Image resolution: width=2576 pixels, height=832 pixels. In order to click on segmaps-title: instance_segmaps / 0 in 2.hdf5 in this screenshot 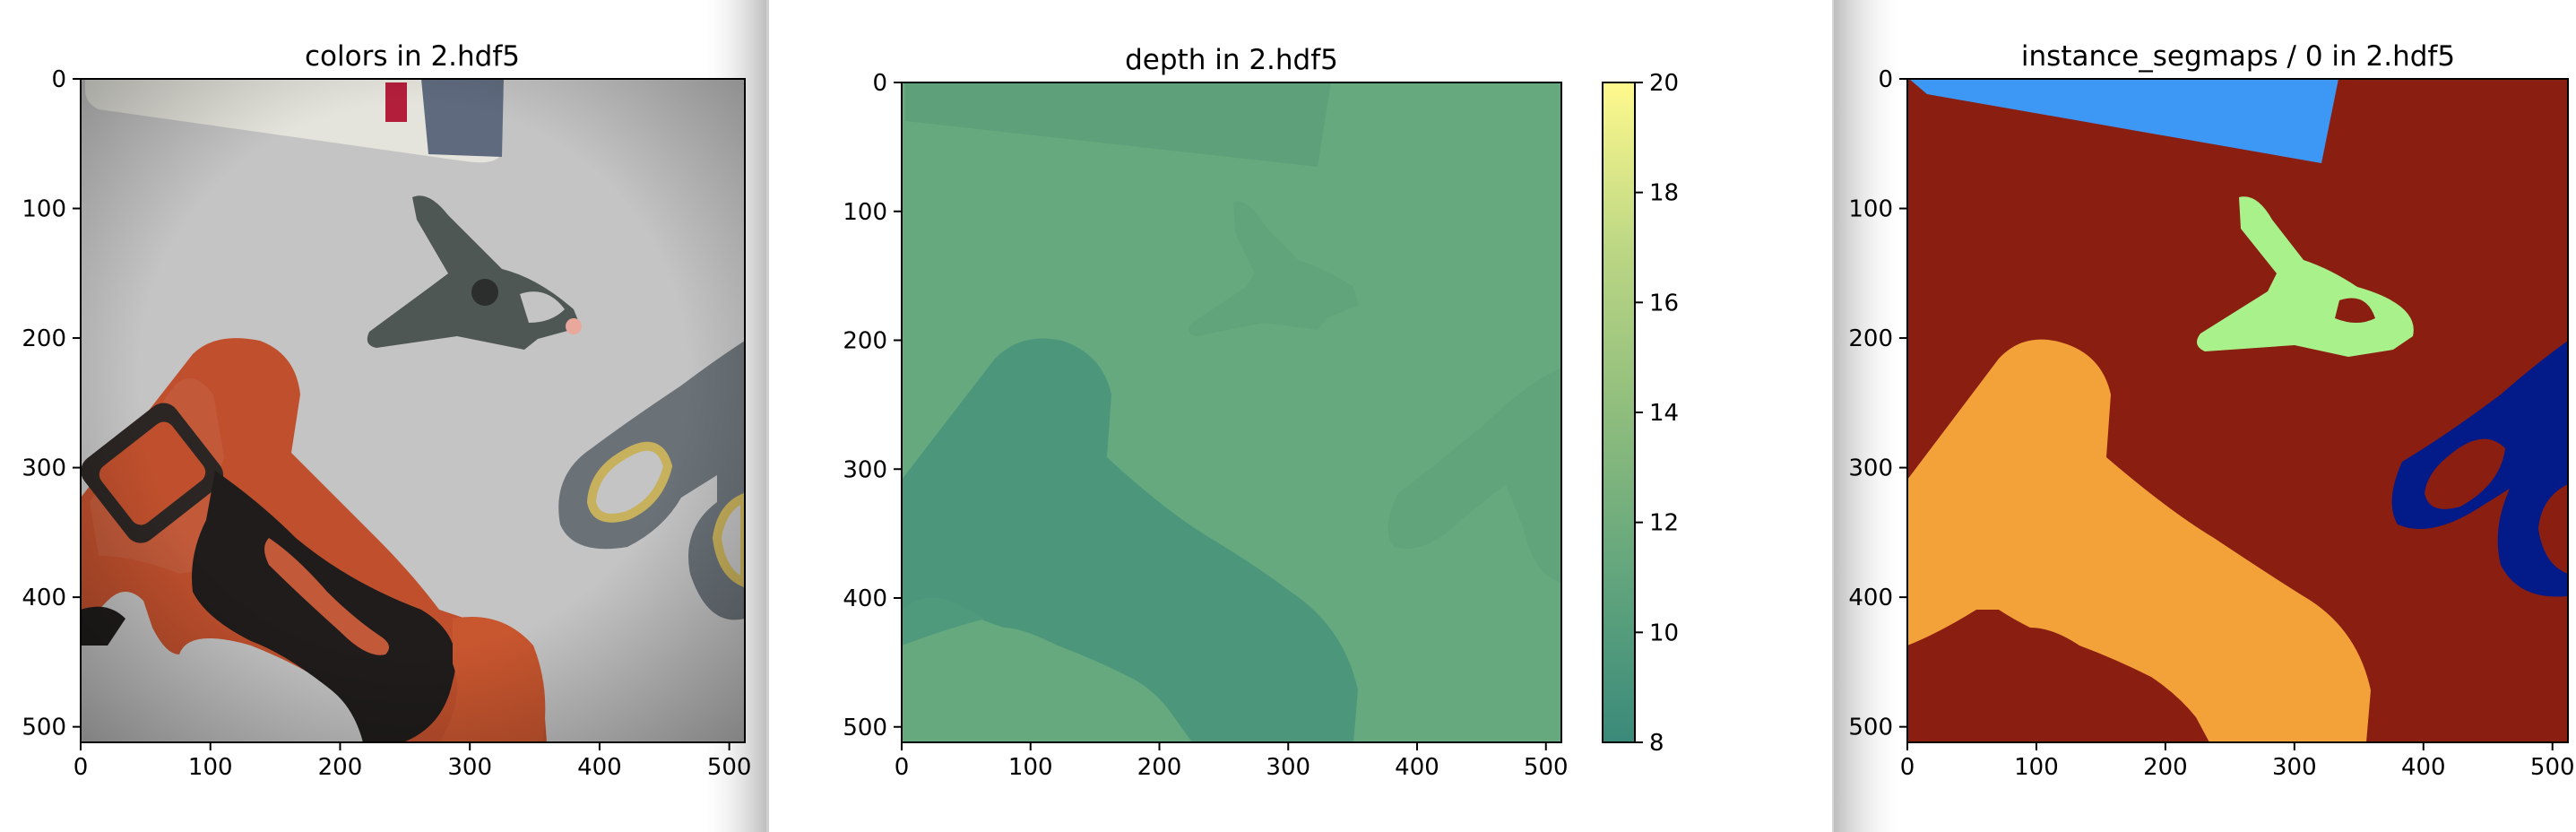, I will do `click(2238, 57)`.